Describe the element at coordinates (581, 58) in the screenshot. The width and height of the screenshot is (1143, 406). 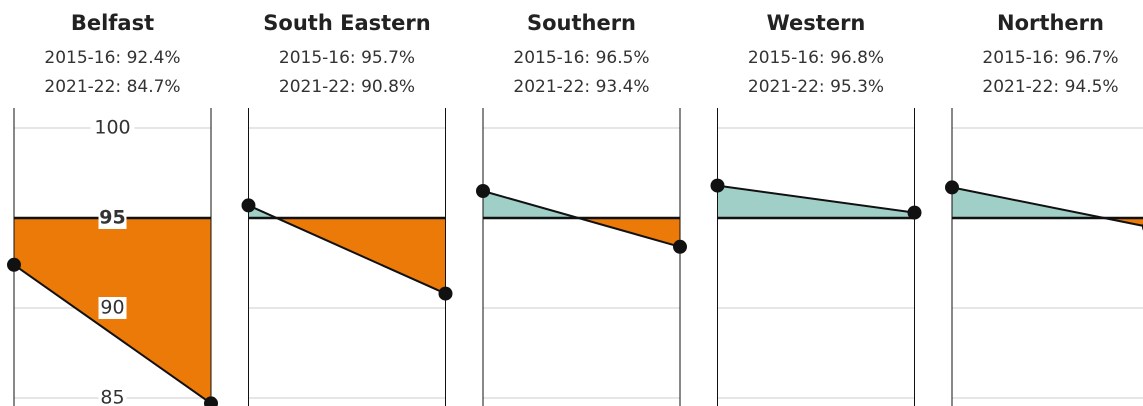
I see `panel-subtitle: 2015-16: 96.5%` at that location.